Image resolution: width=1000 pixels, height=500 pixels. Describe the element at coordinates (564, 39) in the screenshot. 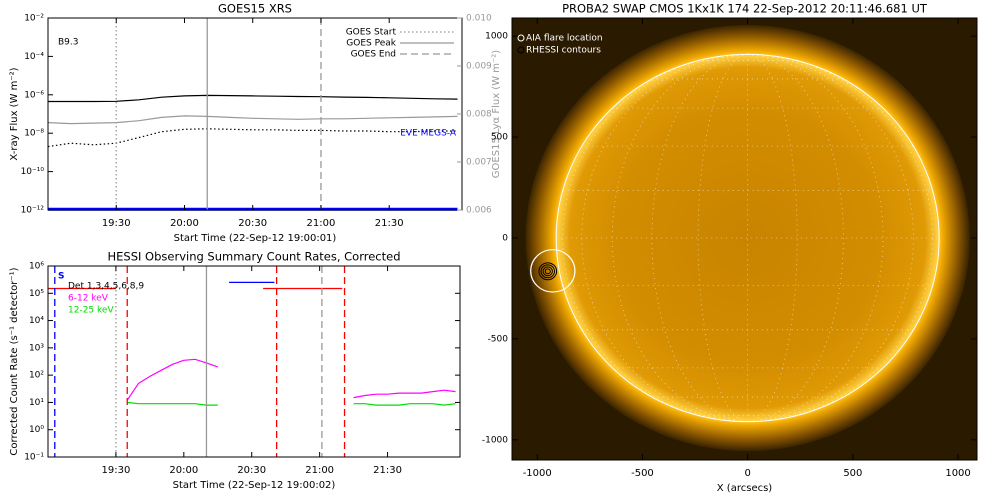

I see `legend-label: AIA flare location` at that location.